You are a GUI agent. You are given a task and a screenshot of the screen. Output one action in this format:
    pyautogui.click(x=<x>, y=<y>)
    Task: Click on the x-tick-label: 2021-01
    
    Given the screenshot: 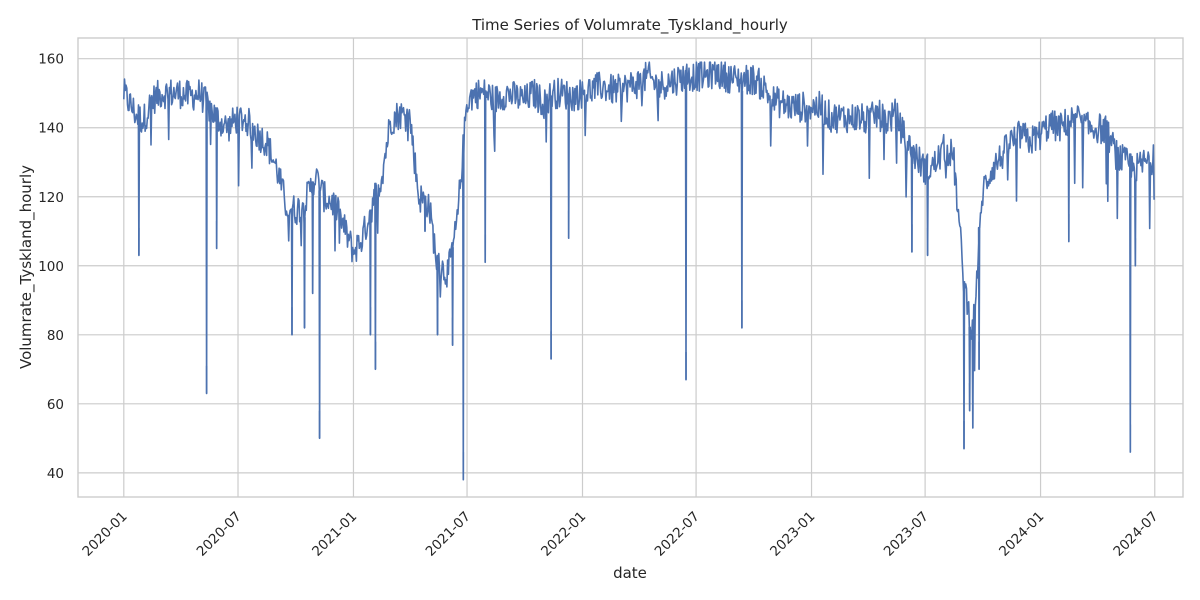 What is the action you would take?
    pyautogui.click(x=334, y=534)
    